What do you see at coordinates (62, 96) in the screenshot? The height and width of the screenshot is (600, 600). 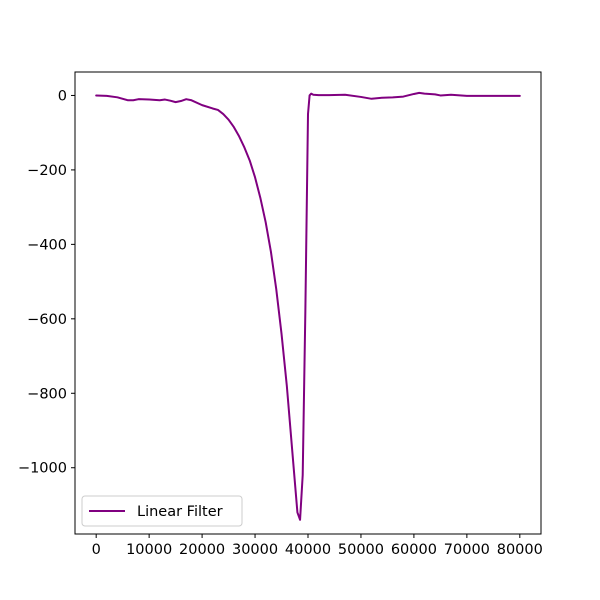 I see `y-tick-label: 0` at bounding box center [62, 96].